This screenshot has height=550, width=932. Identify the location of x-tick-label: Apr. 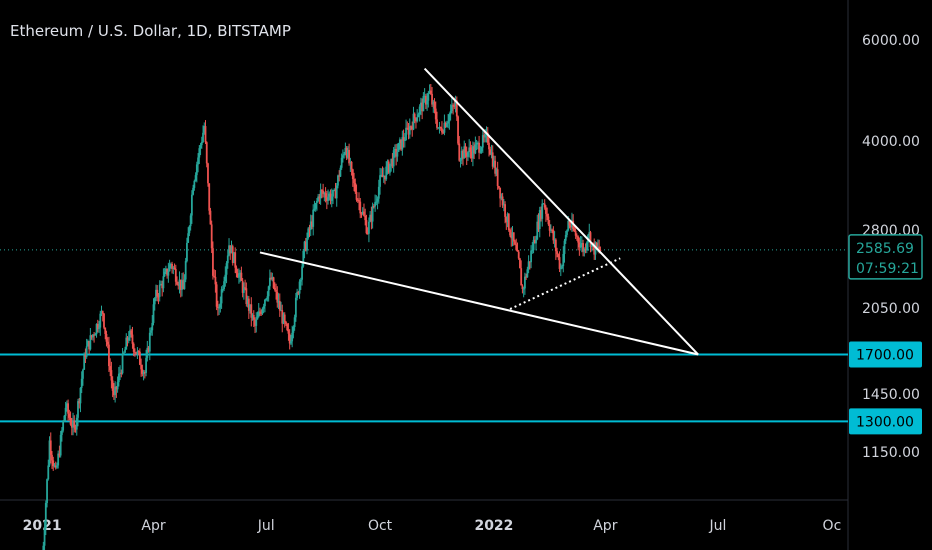
(153, 526).